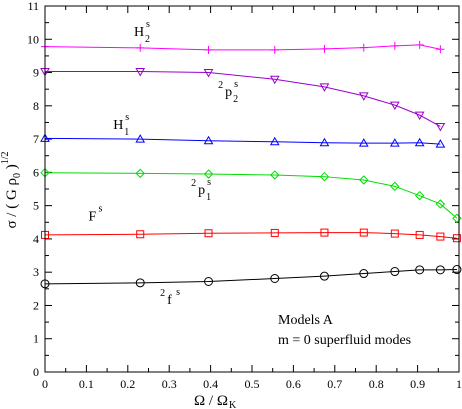 The height and width of the screenshot is (409, 462). I want to click on y-axis-label-close: ), so click(12, 168).